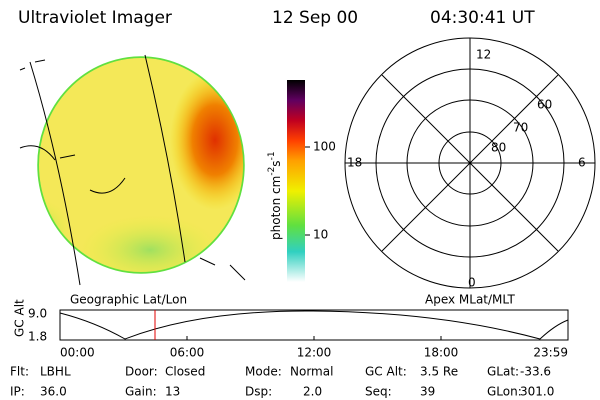 This screenshot has width=600, height=400. Describe the element at coordinates (314, 353) in the screenshot. I see `altitude-xtick: 12:00` at that location.